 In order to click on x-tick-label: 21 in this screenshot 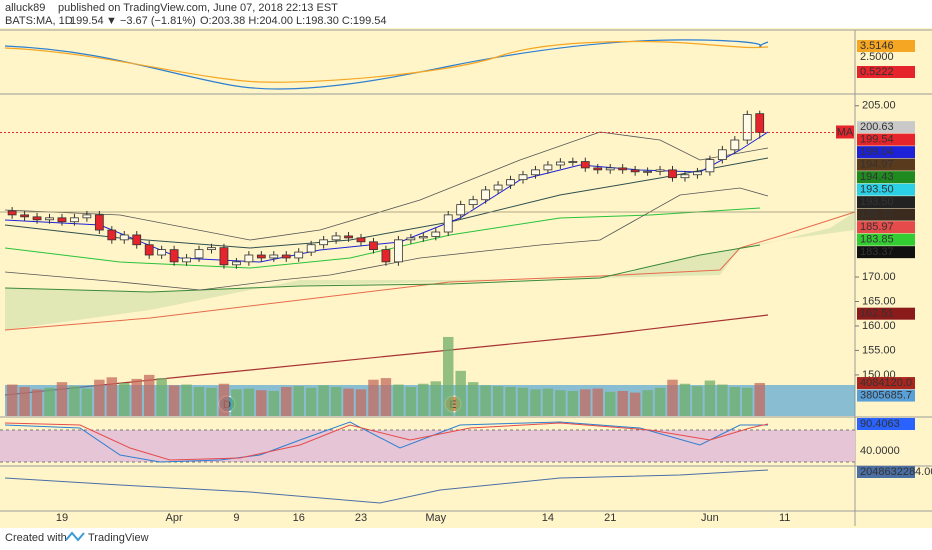, I will do `click(610, 518)`.